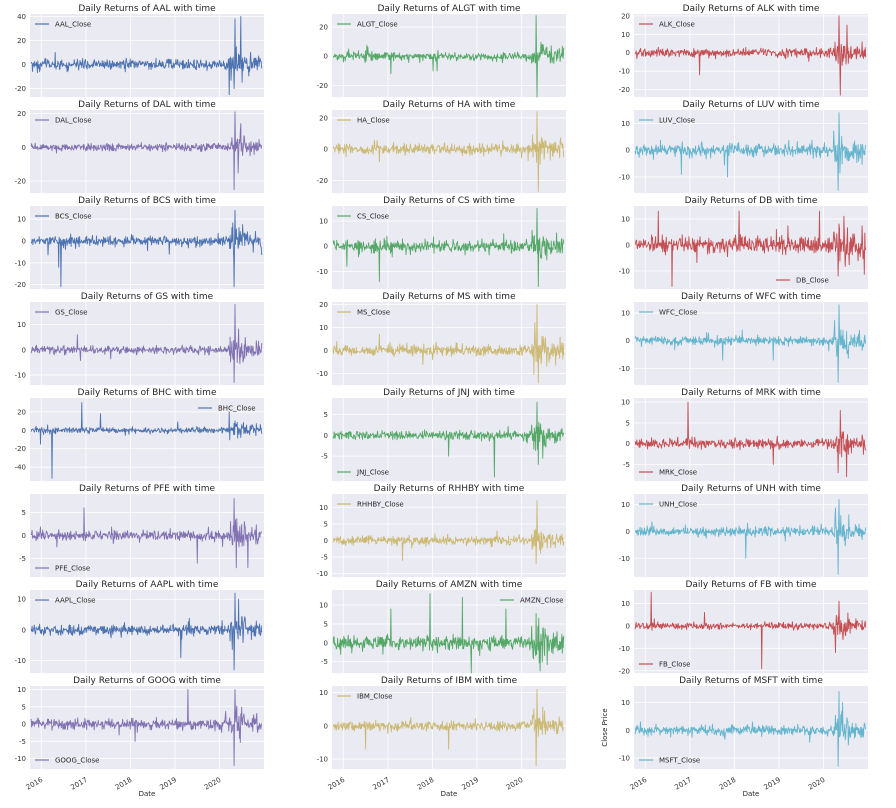  What do you see at coordinates (751, 585) in the screenshot?
I see `panel-title: Daily Returns of FB with time` at bounding box center [751, 585].